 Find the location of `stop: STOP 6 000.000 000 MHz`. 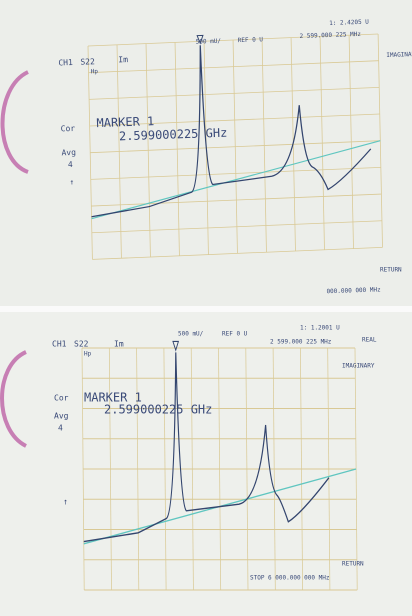

stop: STOP 6 000.000 000 MHz is located at coordinates (290, 578).